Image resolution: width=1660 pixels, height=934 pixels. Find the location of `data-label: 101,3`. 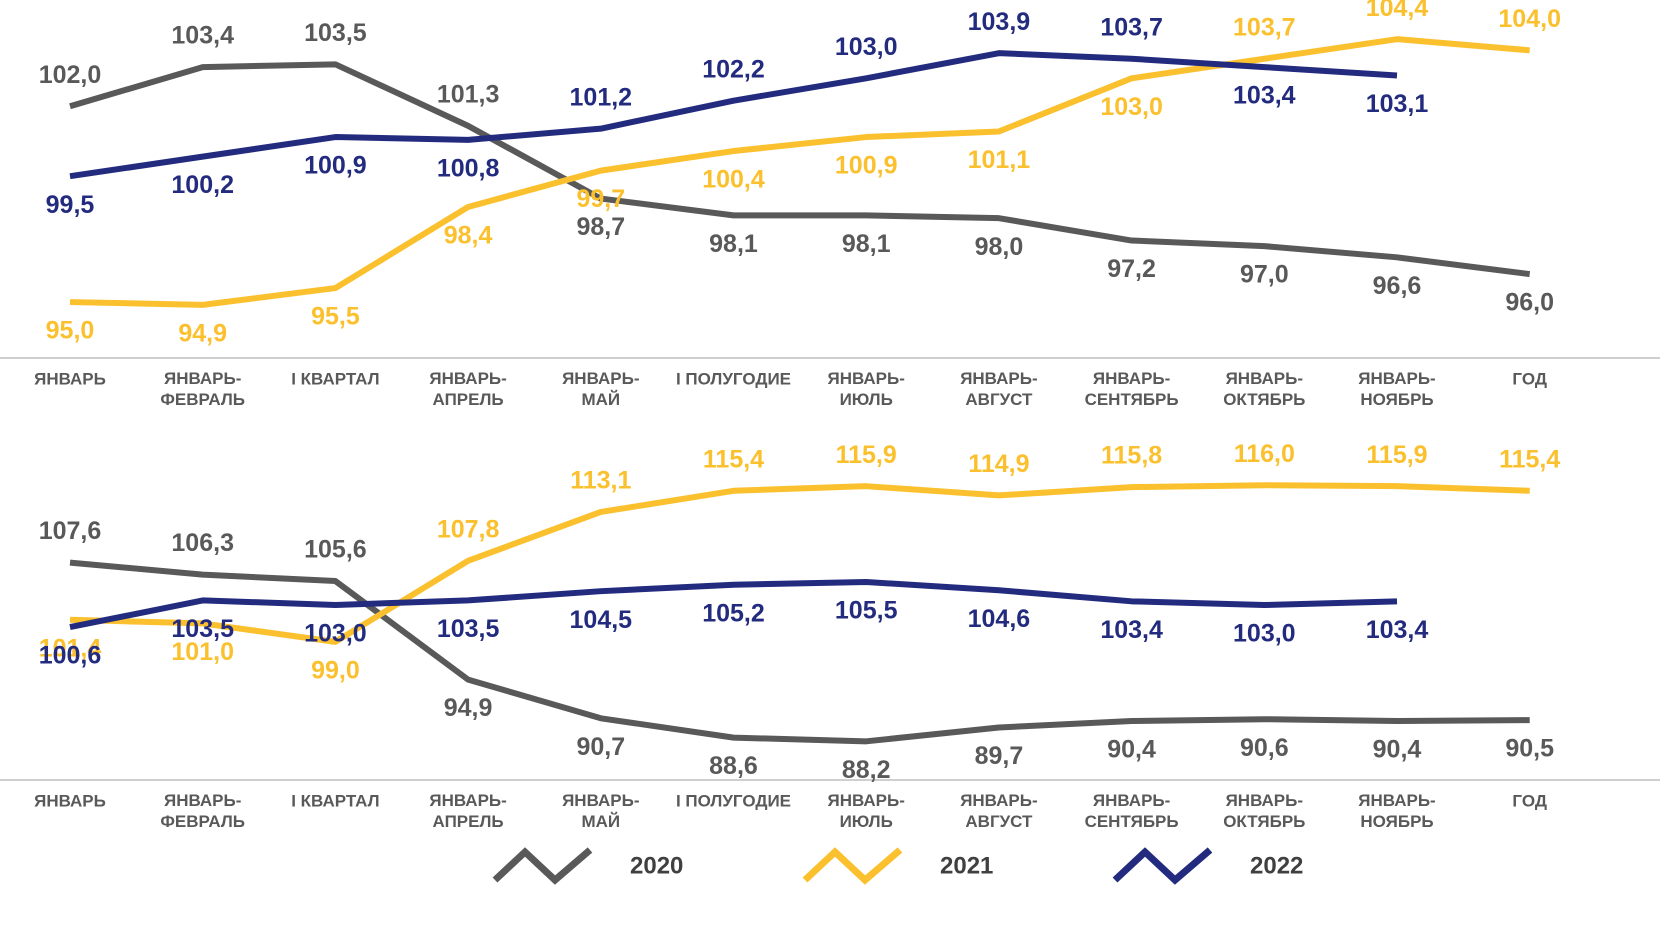

data-label: 101,3 is located at coordinates (468, 94).